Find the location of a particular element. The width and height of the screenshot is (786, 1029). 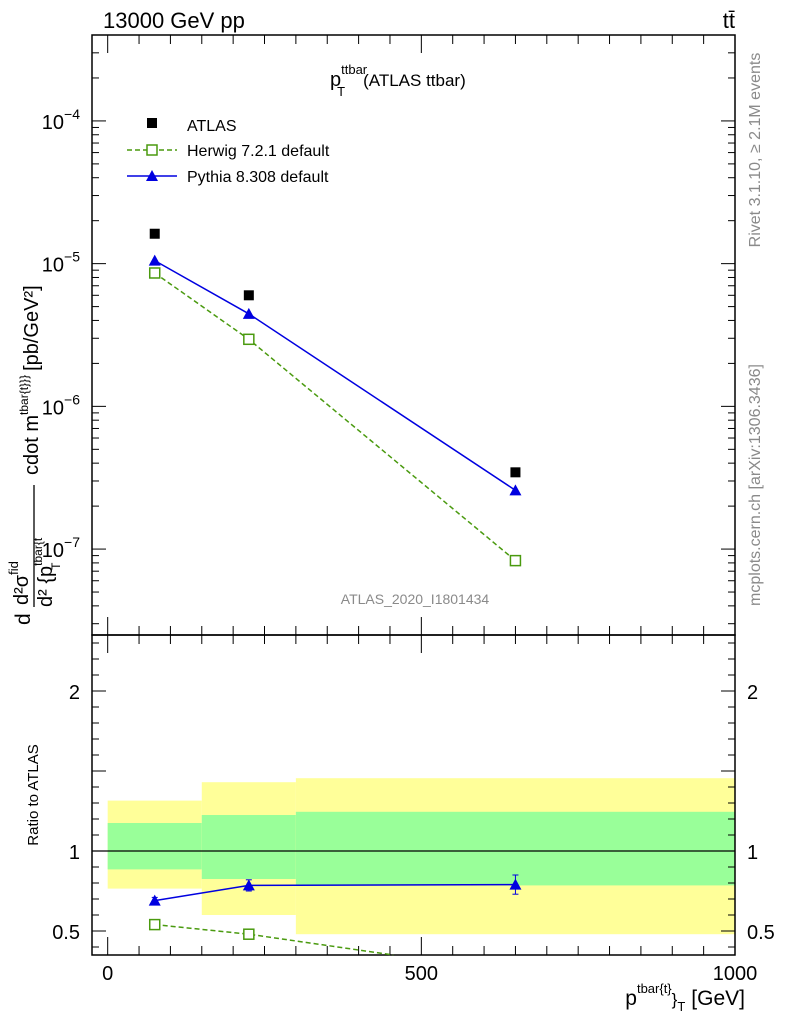

svg-text: cdot mtbar{t}}}[pb/GeV²] is located at coordinates (30, 380).